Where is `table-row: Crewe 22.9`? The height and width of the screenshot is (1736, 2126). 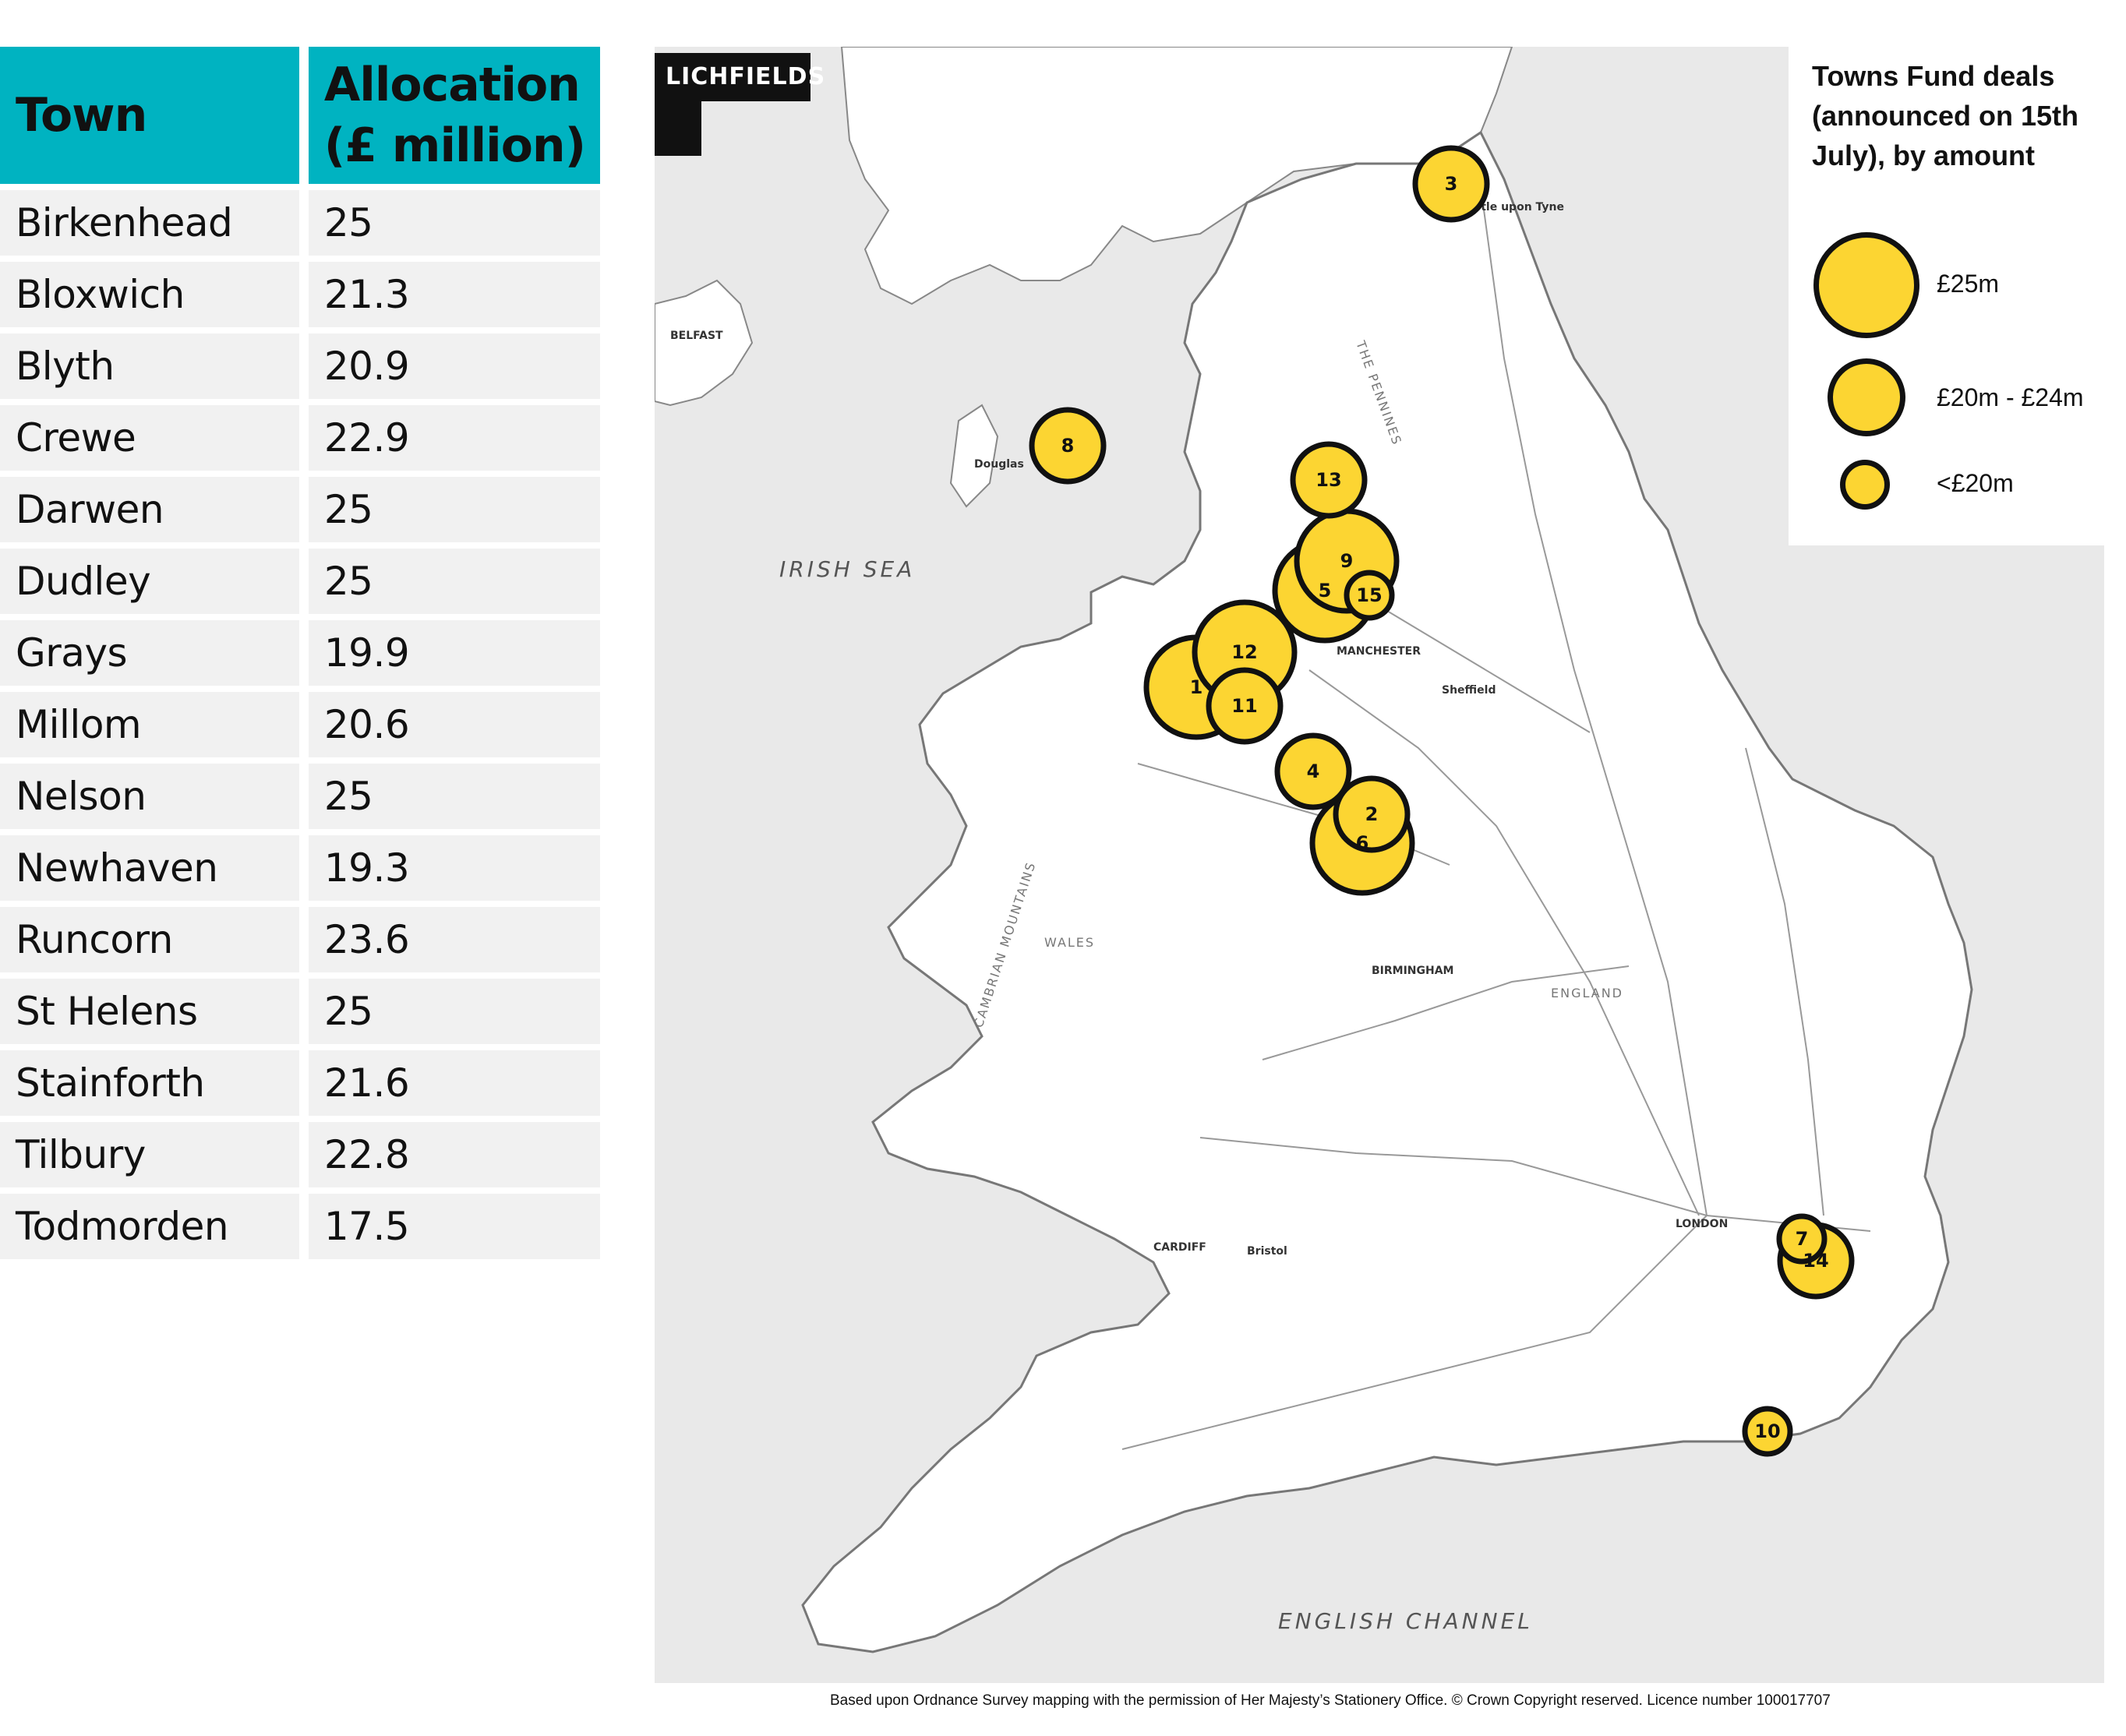 table-row: Crewe 22.9 is located at coordinates (300, 438).